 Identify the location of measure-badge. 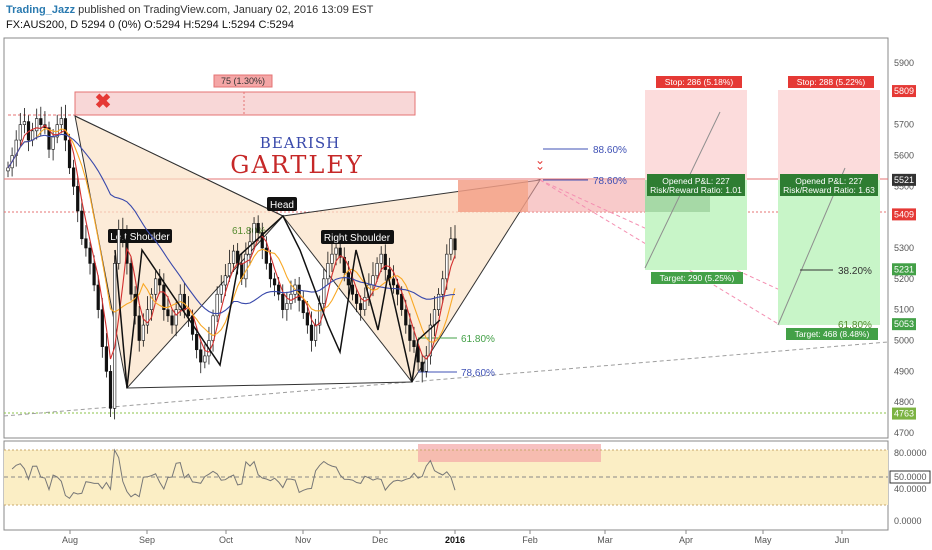
(243, 81).